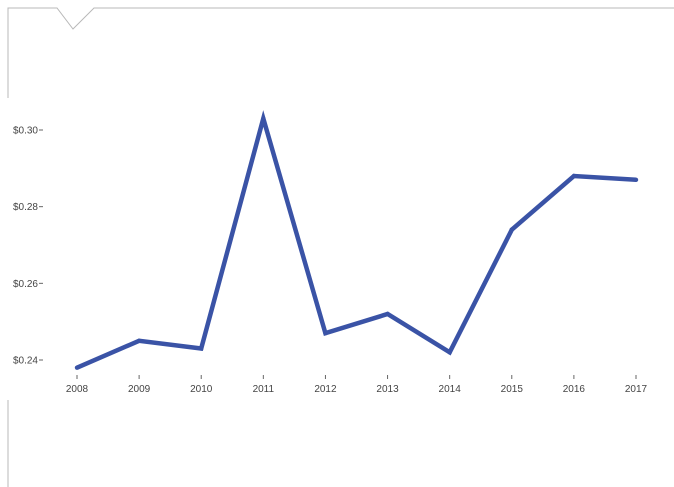 The height and width of the screenshot is (487, 674). What do you see at coordinates (263, 118) in the screenshot?
I see `data-point-2011` at bounding box center [263, 118].